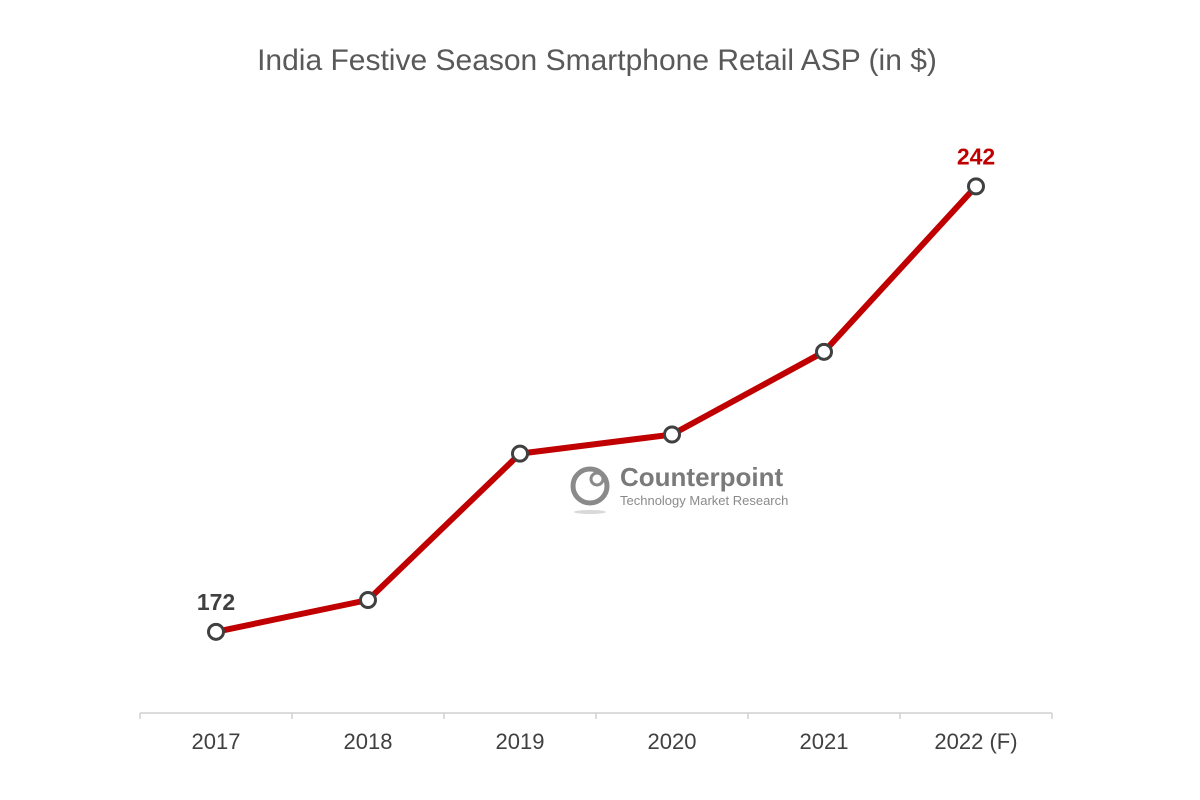 This screenshot has height=800, width=1200. What do you see at coordinates (702, 477) in the screenshot?
I see `watermark-name: Counterpoint` at bounding box center [702, 477].